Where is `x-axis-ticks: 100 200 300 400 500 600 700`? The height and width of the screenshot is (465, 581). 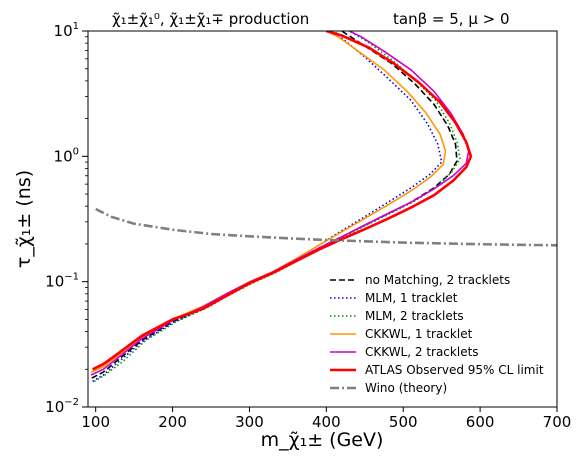 x-axis-ticks: 100 200 300 400 500 600 700 is located at coordinates (326, 419).